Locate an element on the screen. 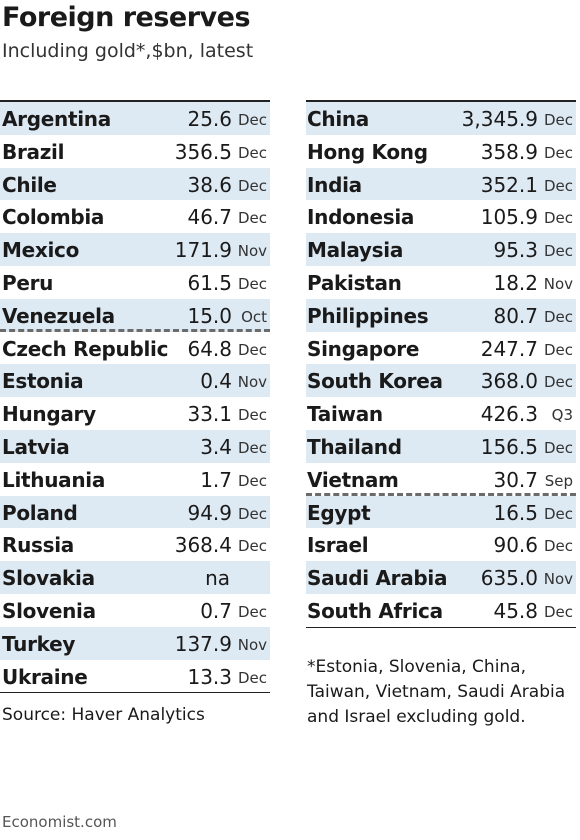 This screenshot has height=840, width=580. table-row: Czech Republic 64.8 Dec is located at coordinates (135, 348).